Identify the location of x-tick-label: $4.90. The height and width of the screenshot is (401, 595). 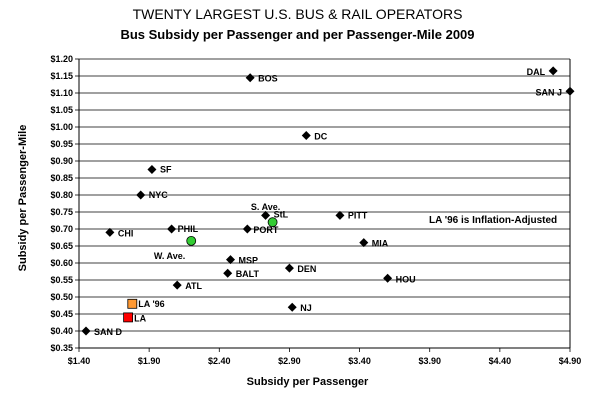
(570, 361).